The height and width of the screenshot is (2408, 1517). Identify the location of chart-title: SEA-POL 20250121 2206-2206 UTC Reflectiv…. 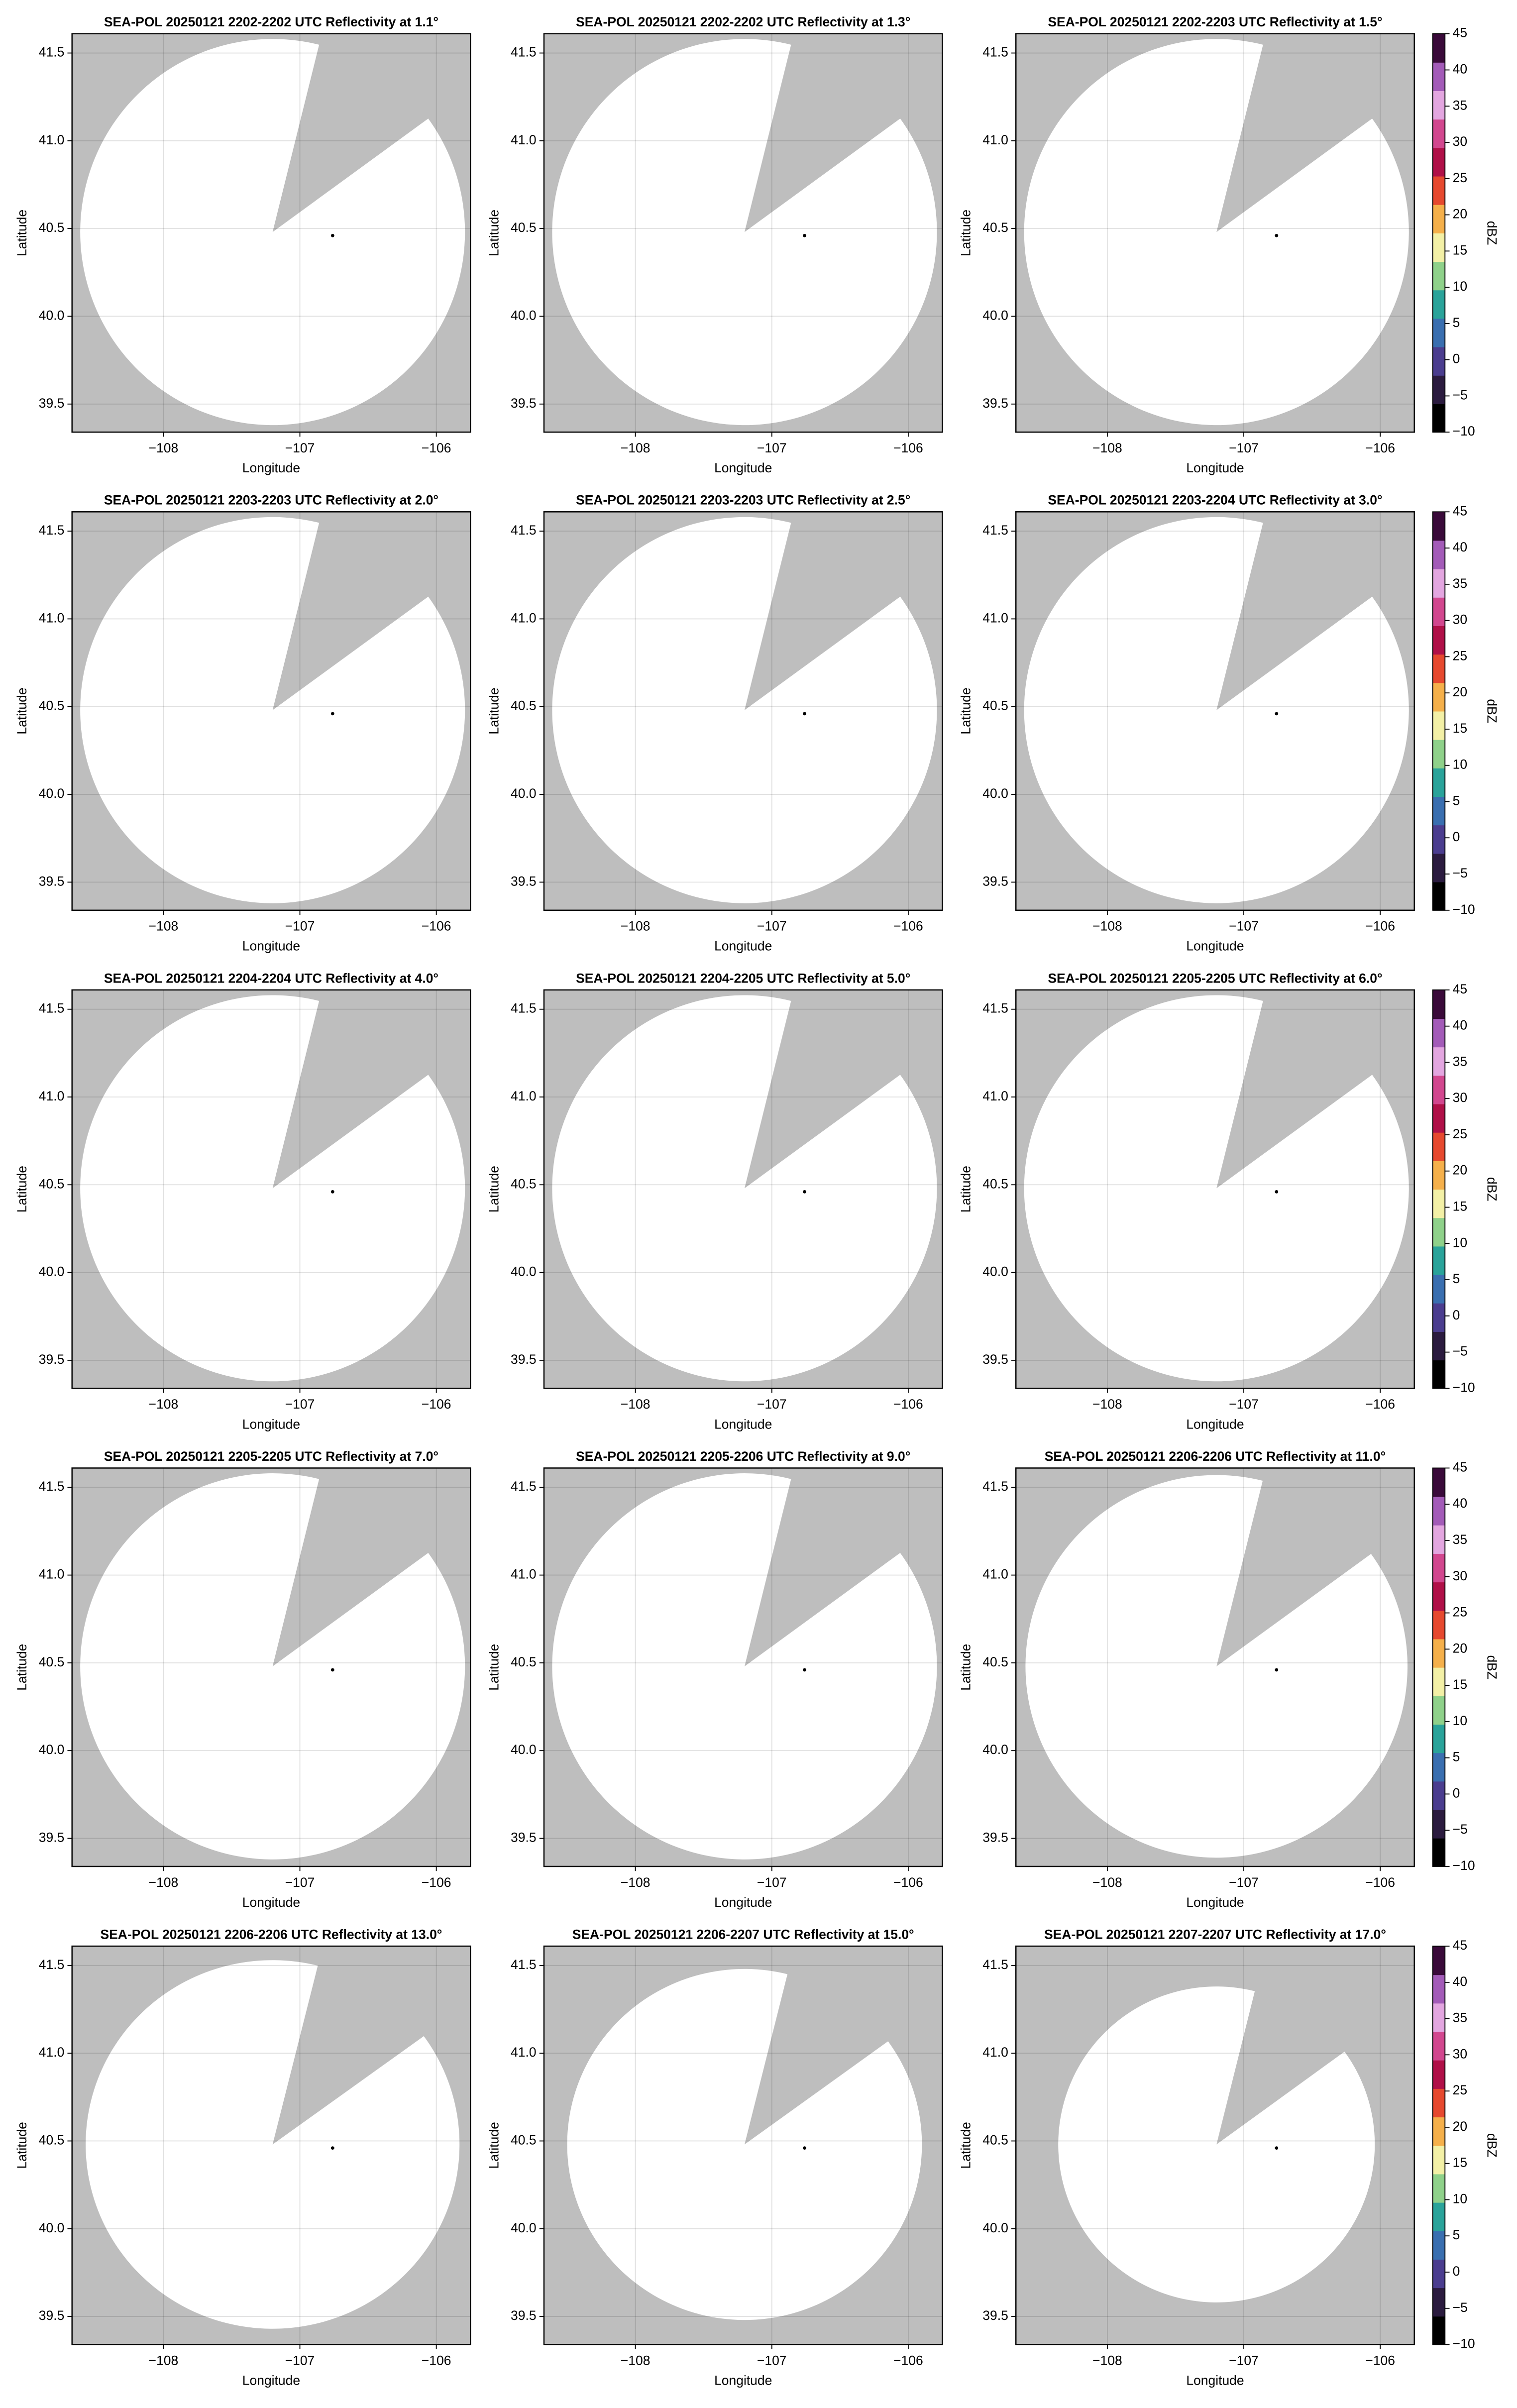
(1216, 1457).